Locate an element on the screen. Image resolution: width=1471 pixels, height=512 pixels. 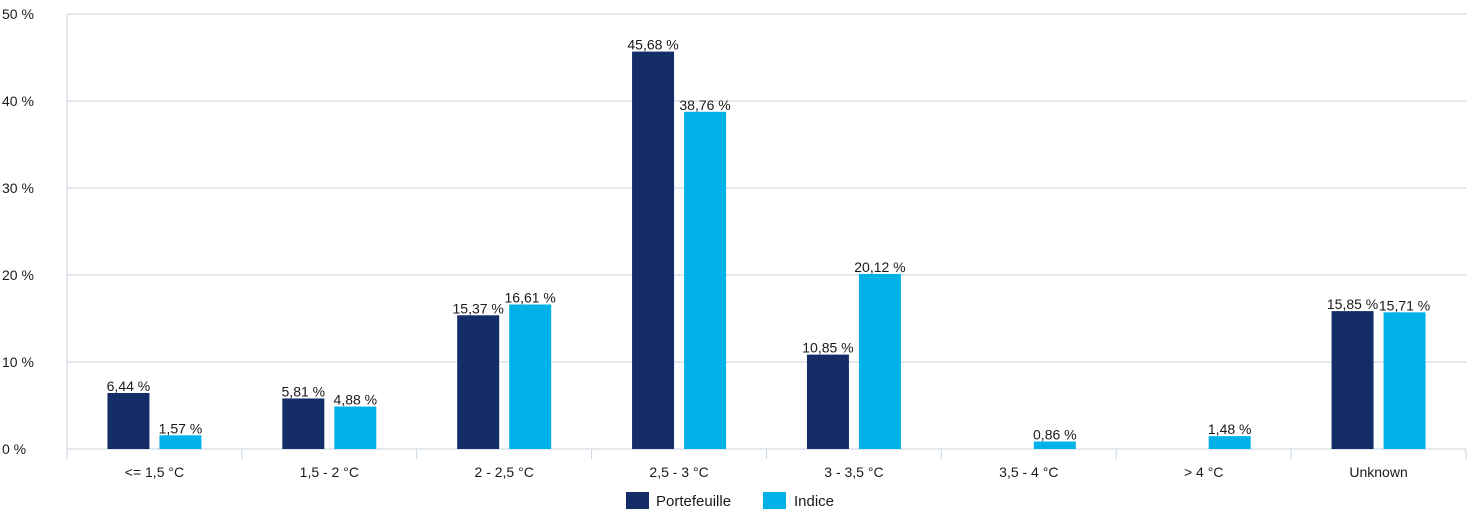
data-label: 15,37 % is located at coordinates (478, 308).